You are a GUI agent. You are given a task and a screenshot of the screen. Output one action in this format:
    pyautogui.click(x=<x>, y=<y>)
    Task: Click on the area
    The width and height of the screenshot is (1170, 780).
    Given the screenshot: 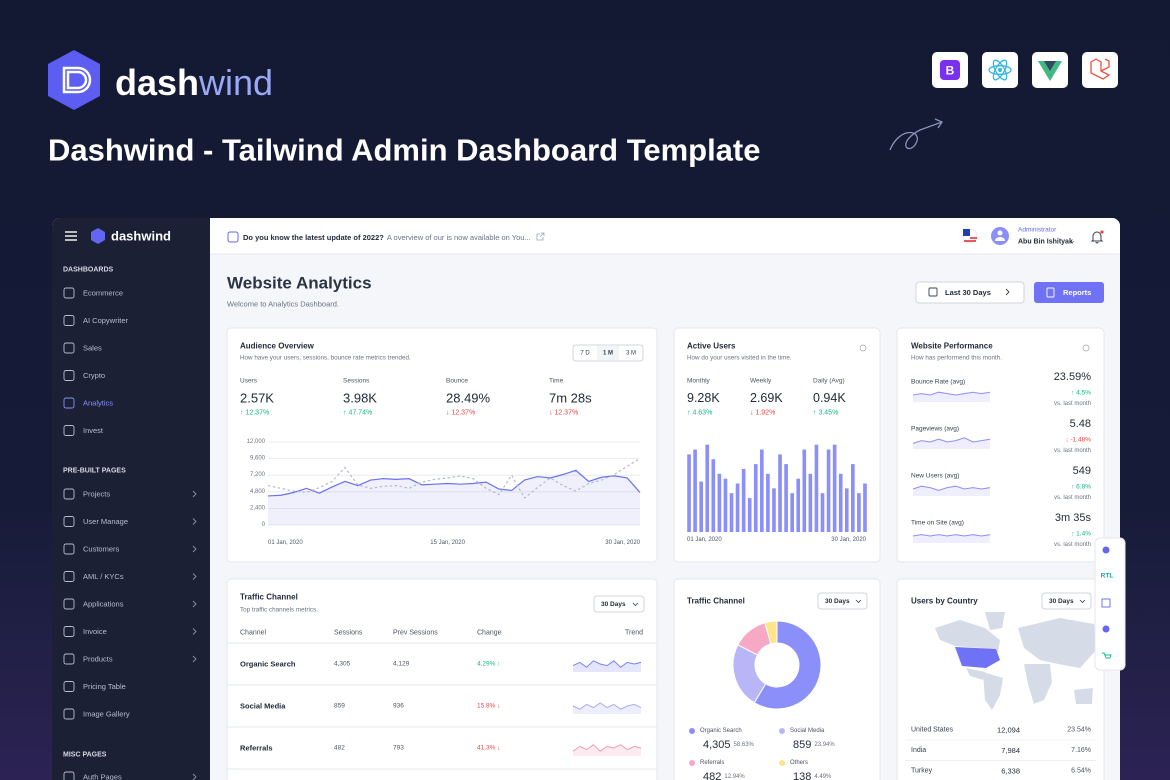 What is the action you would take?
    pyautogui.click(x=454, y=497)
    